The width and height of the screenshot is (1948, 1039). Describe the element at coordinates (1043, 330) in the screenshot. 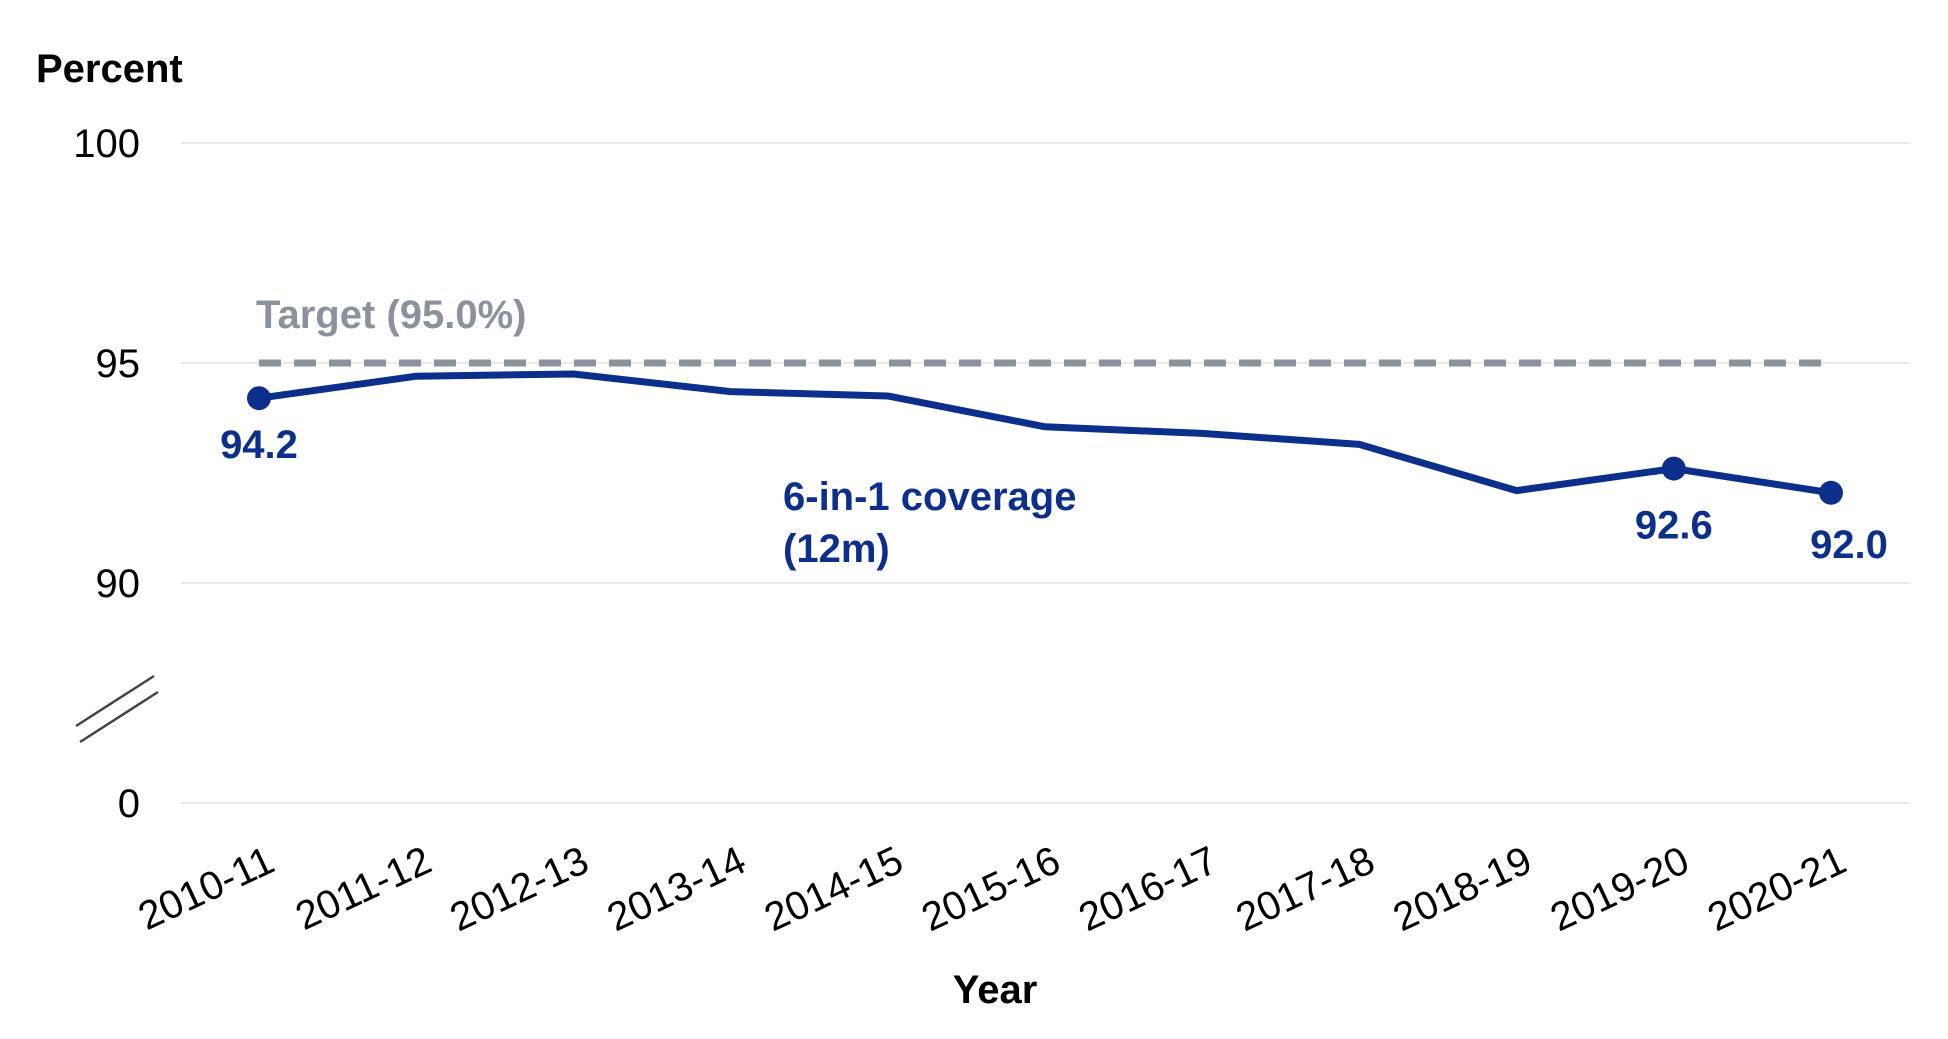

I see `target-group: Target (95.0%)` at that location.